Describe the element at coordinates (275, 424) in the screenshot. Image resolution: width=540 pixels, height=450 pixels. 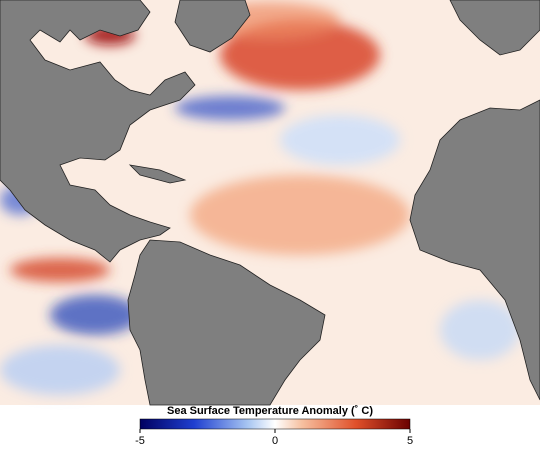
I see `colorbar` at that location.